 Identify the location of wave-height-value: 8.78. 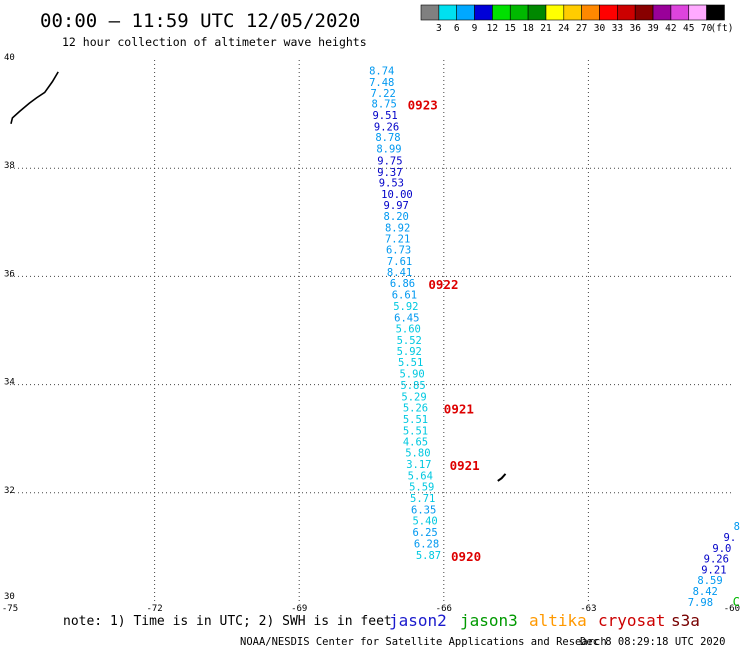
(387, 138).